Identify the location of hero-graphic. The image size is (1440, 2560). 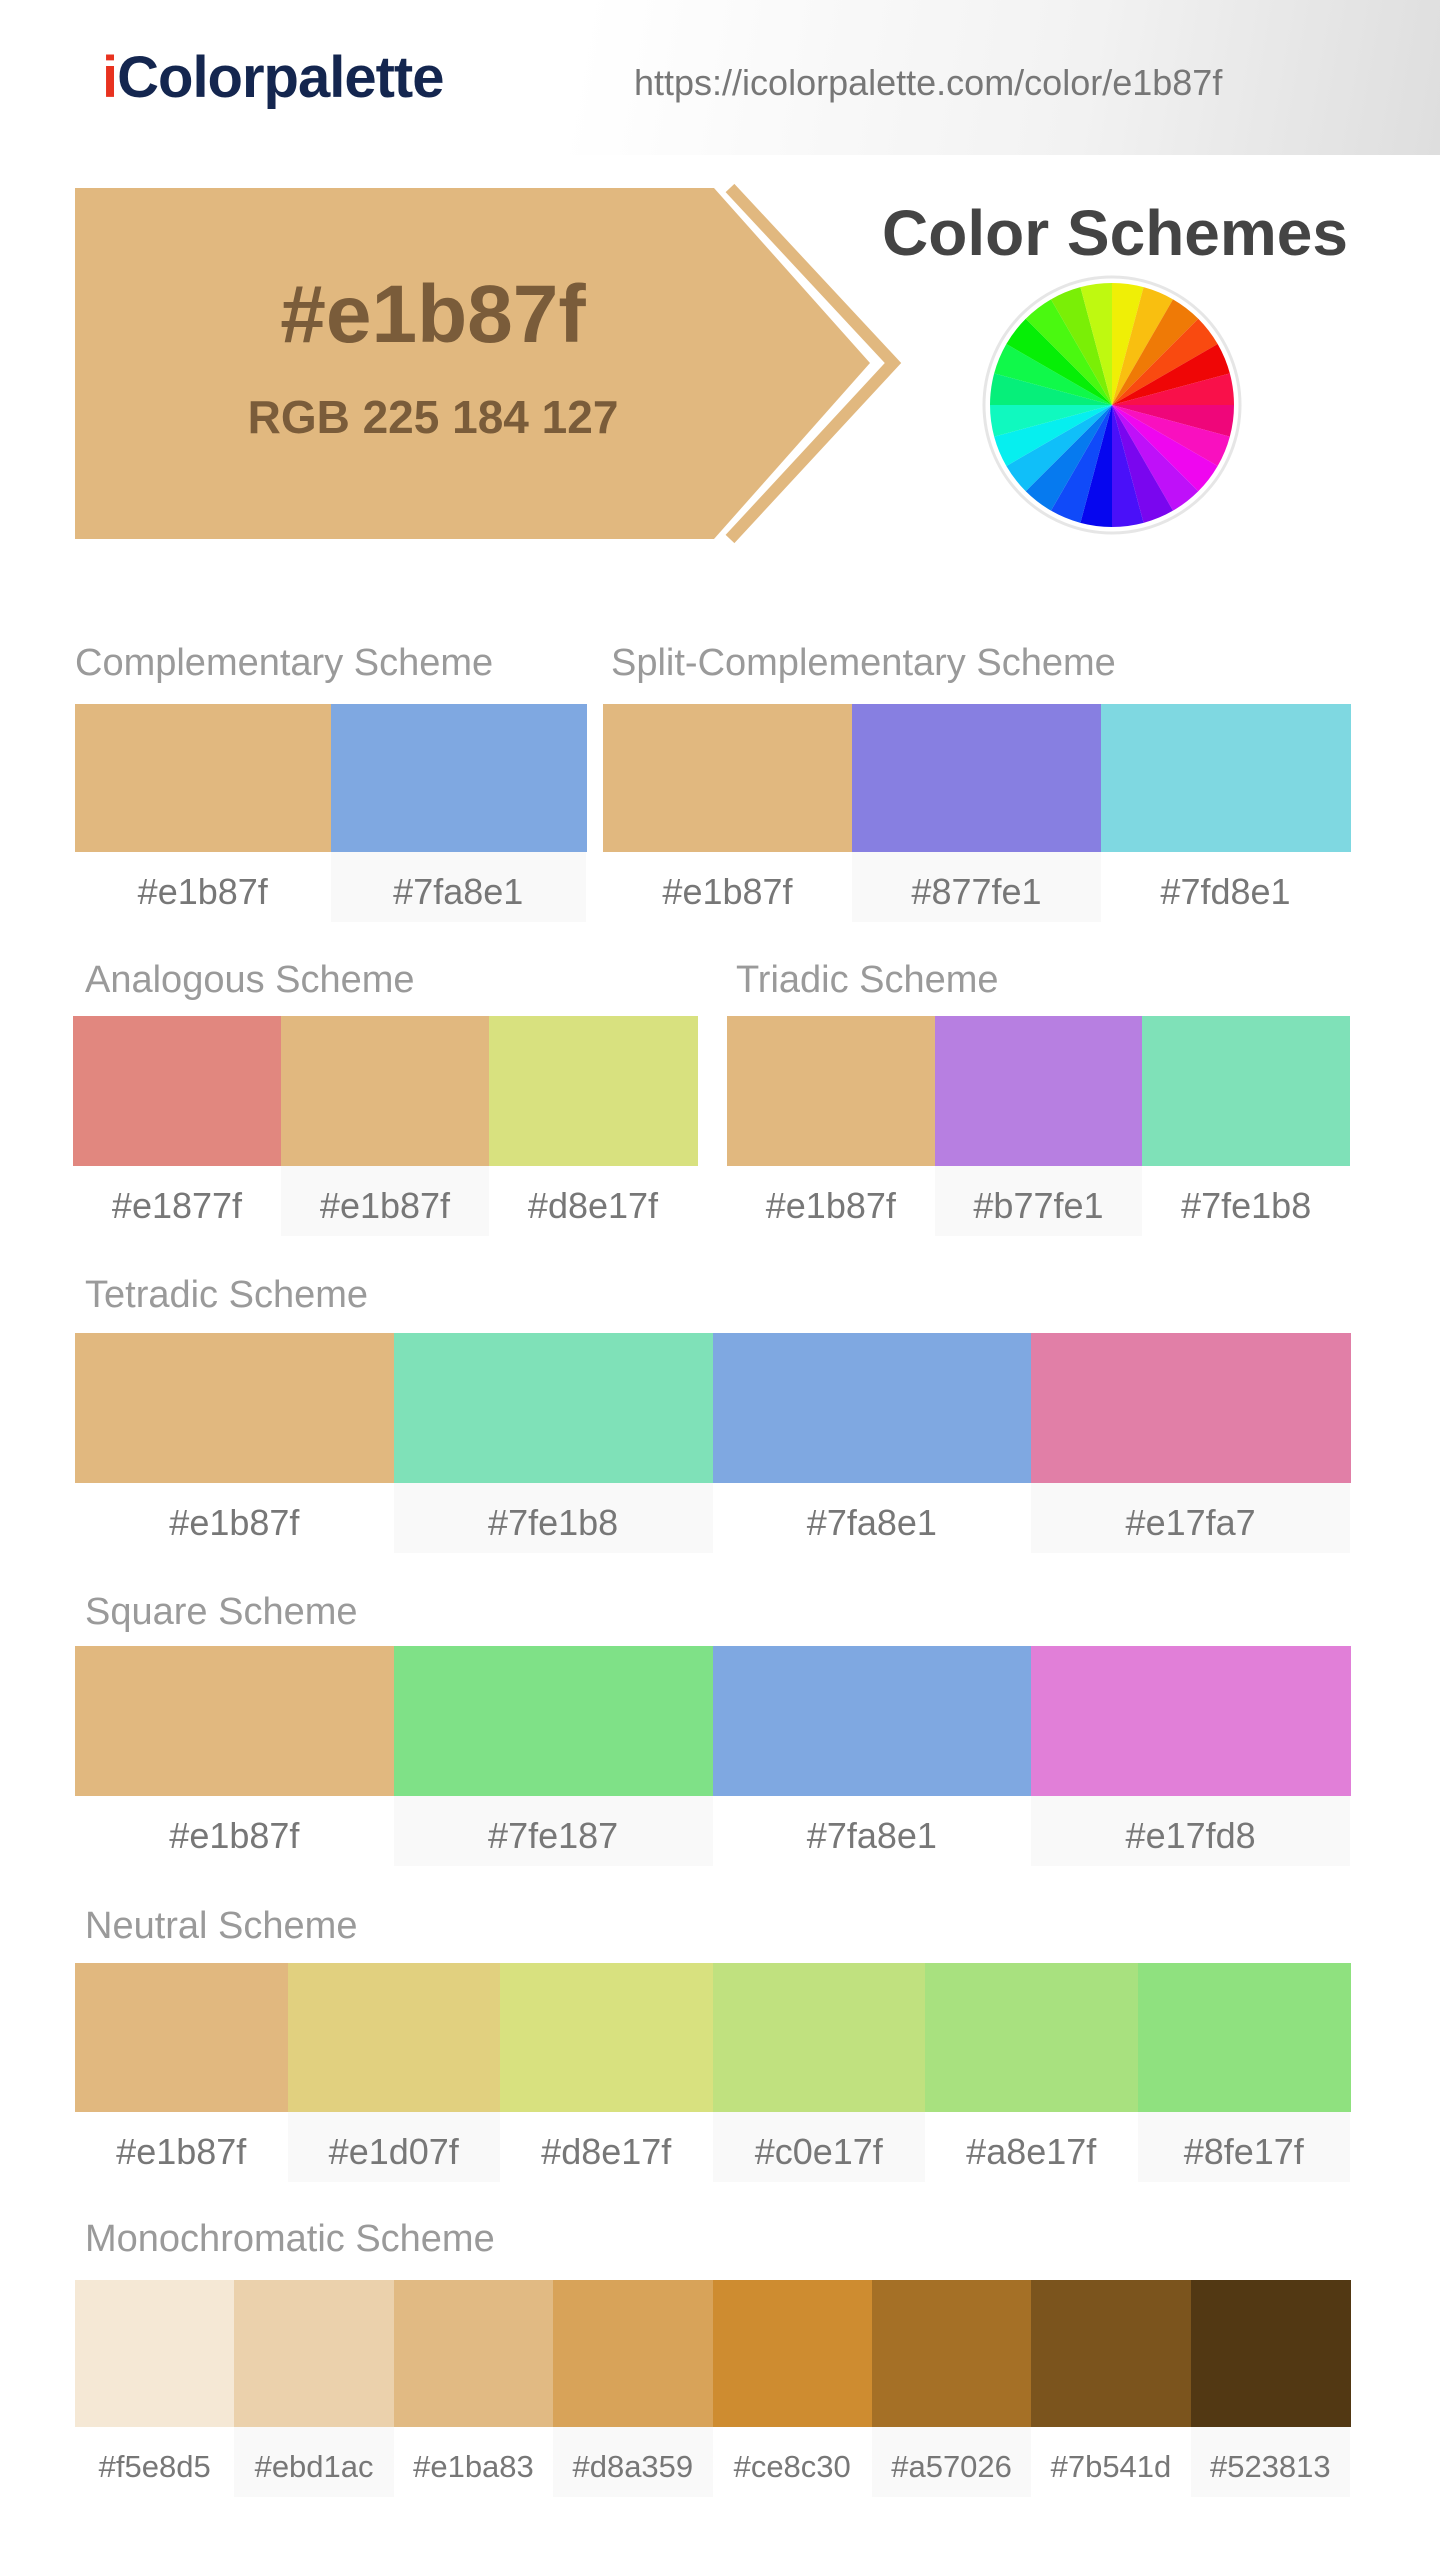
(658, 363).